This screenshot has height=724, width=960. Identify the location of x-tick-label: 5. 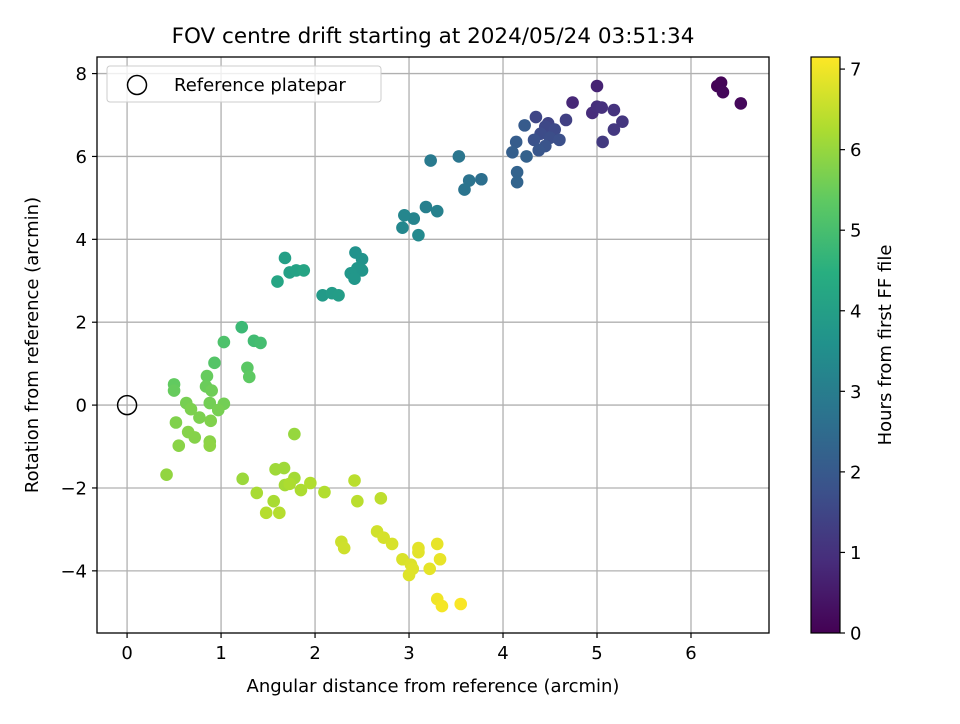
(596, 653).